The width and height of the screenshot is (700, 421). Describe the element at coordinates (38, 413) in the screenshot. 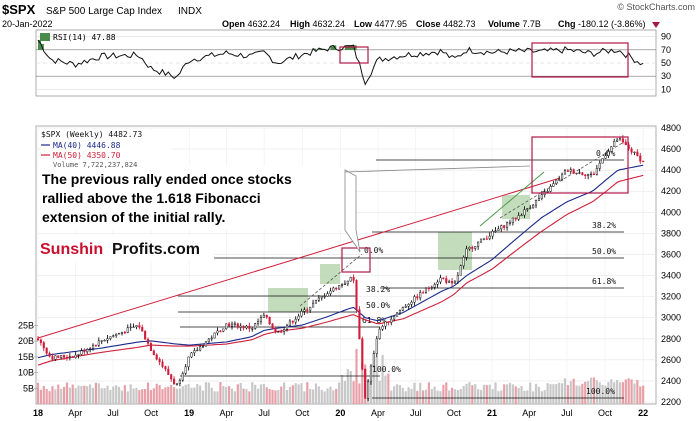

I see `time-tick-label: 18` at that location.